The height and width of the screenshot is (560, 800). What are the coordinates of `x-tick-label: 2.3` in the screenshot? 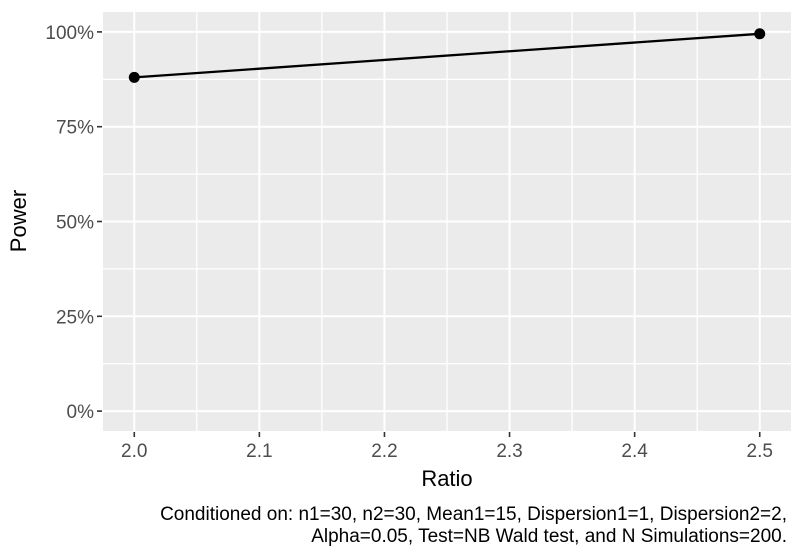 It's located at (509, 451).